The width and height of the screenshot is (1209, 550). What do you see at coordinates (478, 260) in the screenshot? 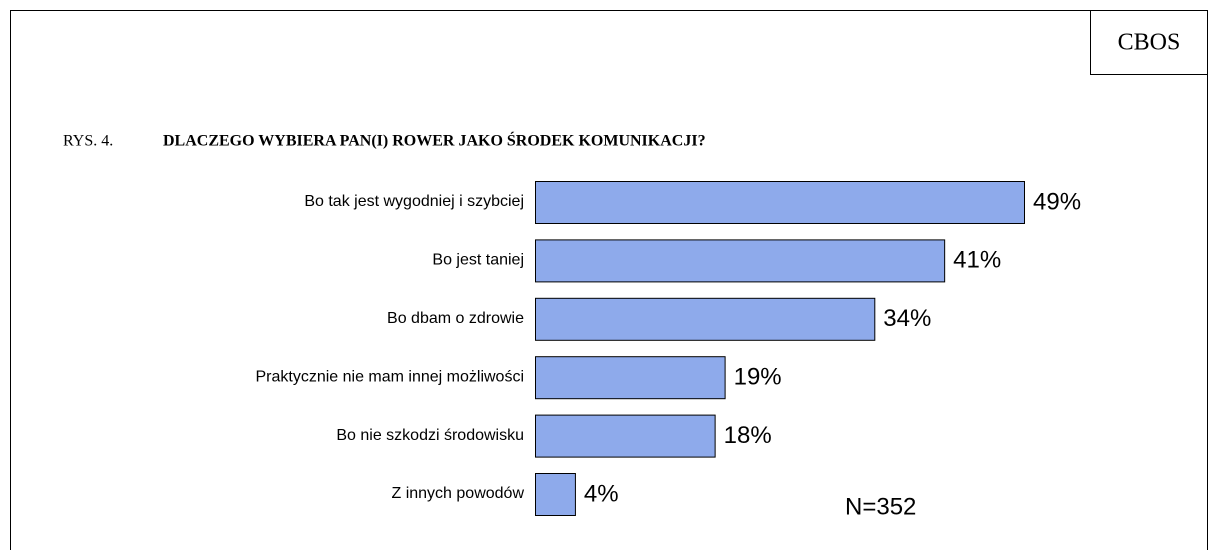
I see `category-label: Bo jest taniej` at bounding box center [478, 260].